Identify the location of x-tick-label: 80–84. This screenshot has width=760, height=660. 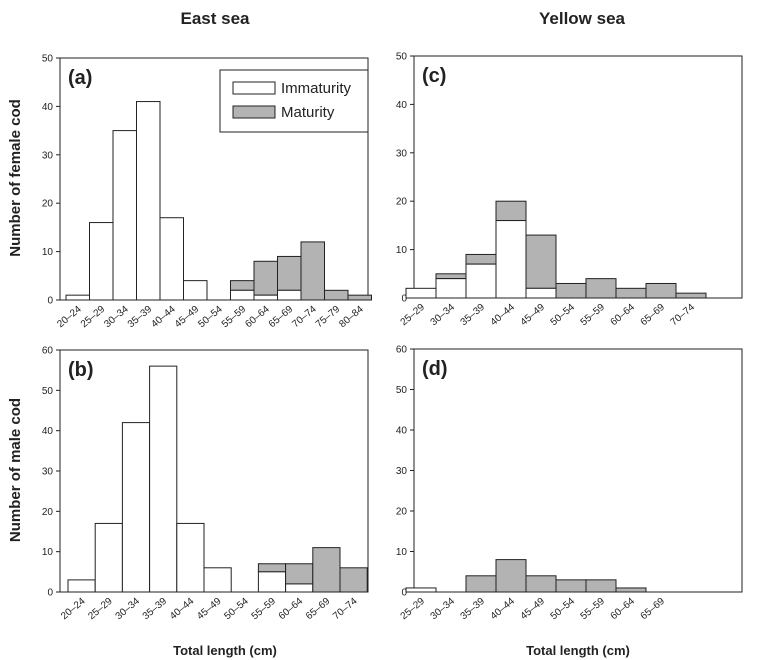
(351, 317).